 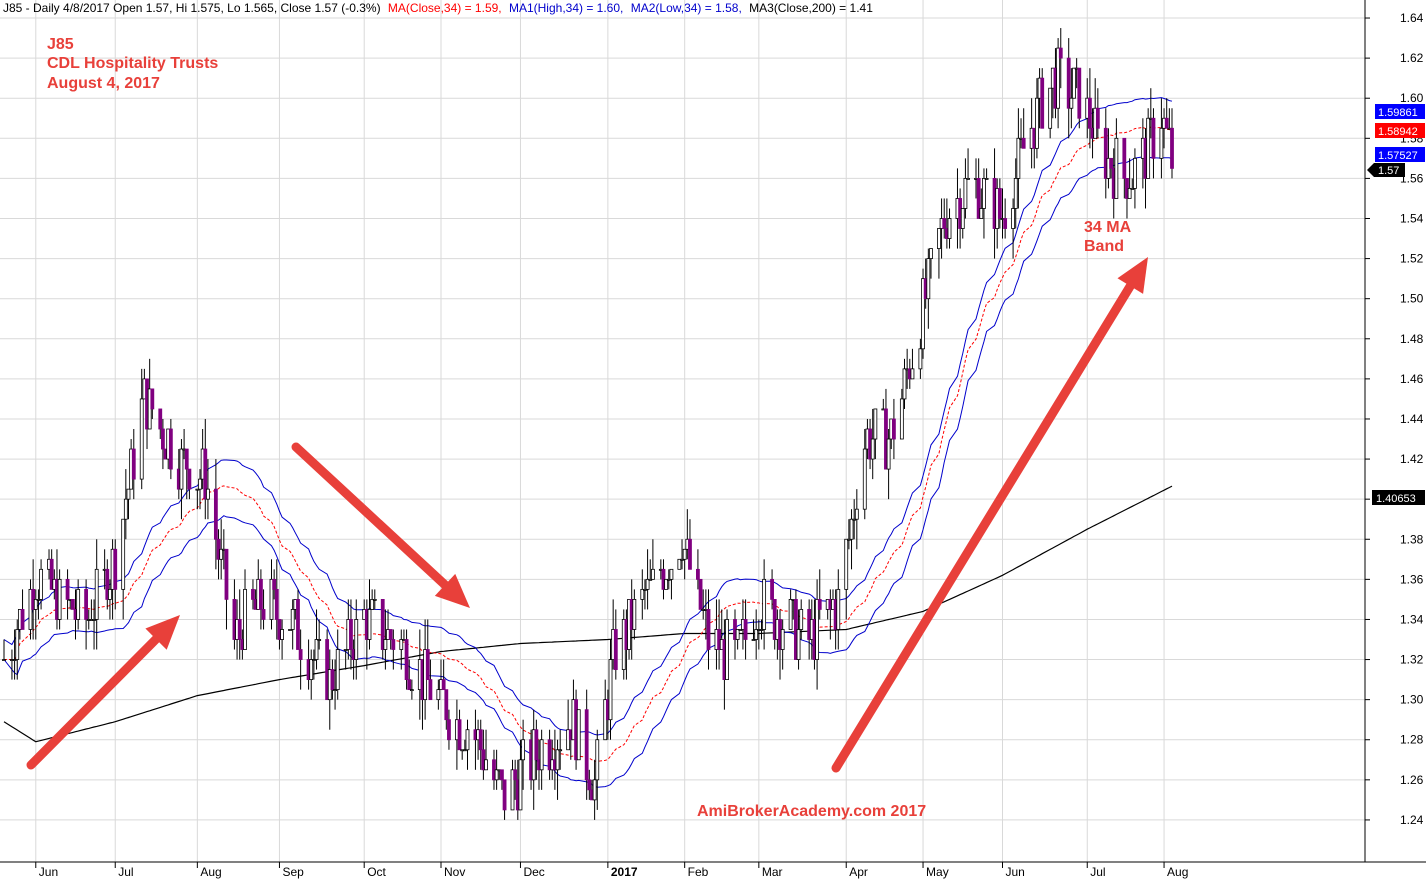 I want to click on y-tick-label: 1.60, so click(x=1412, y=98).